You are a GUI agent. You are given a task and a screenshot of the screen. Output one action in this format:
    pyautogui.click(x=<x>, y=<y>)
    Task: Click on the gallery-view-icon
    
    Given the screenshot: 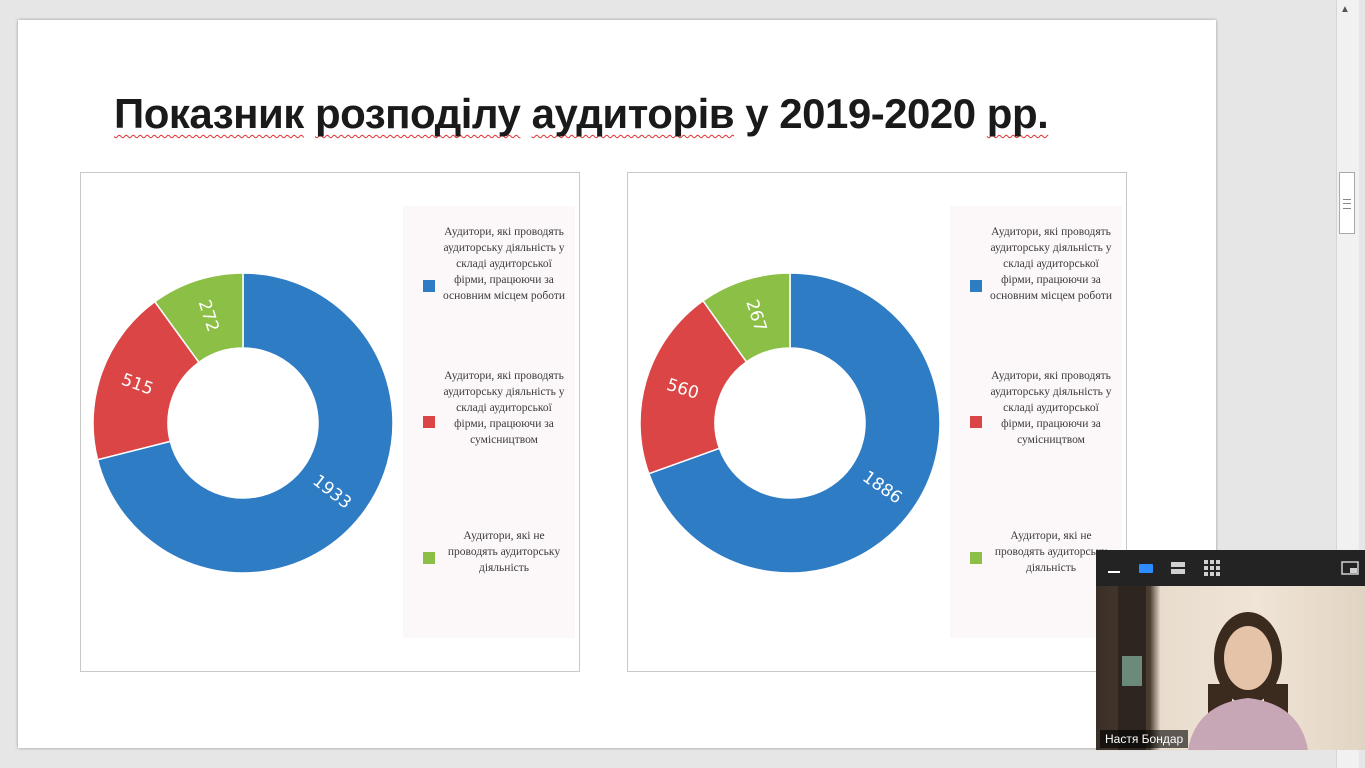 What is the action you would take?
    pyautogui.click(x=1212, y=568)
    